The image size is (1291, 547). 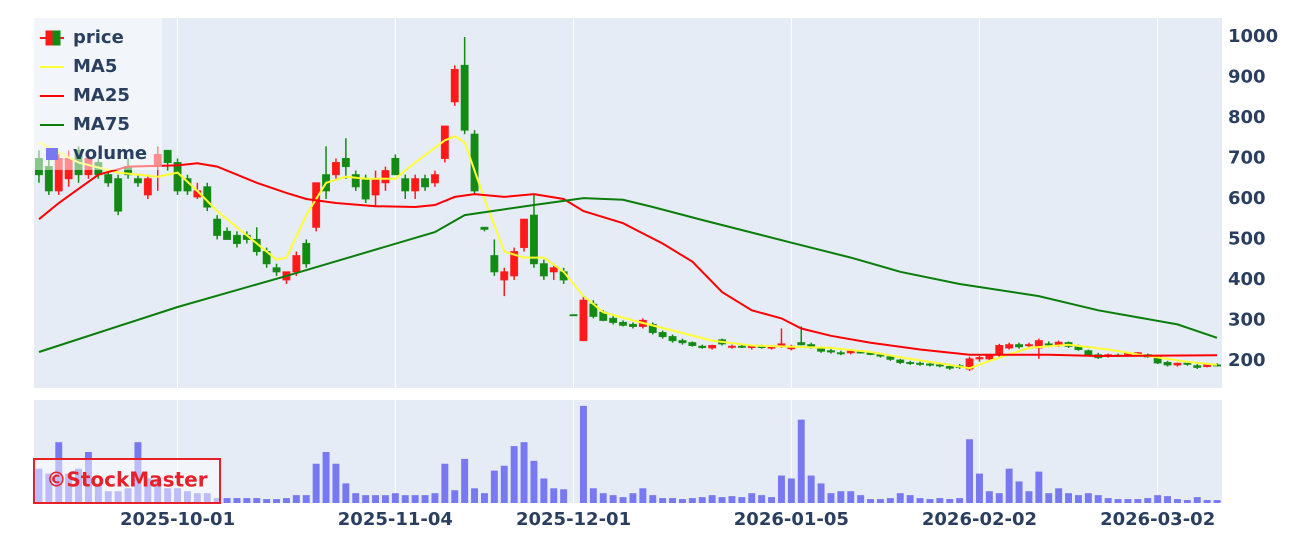 I want to click on y-tick-label: 700, so click(x=1247, y=157).